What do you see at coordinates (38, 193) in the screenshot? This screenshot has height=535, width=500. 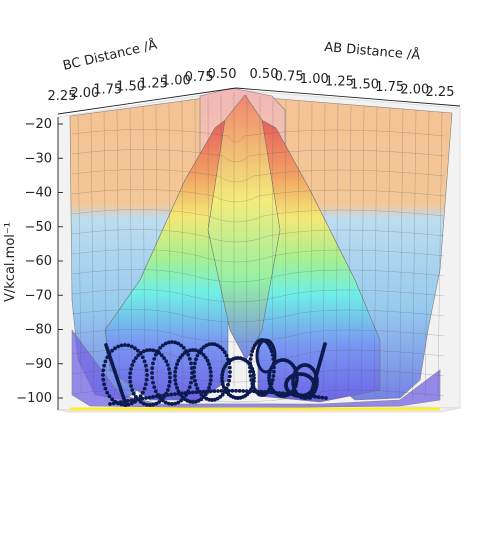 I see `z-tick-label: −40` at bounding box center [38, 193].